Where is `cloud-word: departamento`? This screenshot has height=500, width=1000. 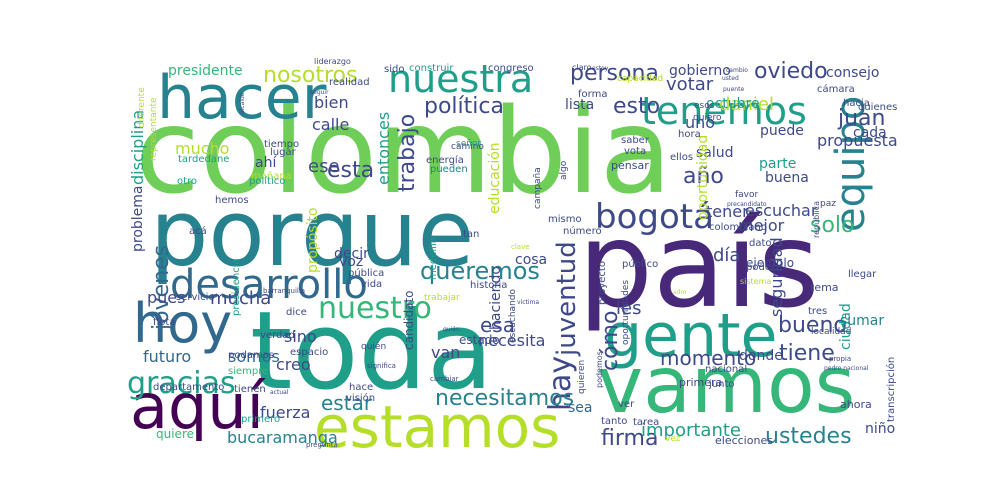
cloud-word: departamento is located at coordinates (188, 387).